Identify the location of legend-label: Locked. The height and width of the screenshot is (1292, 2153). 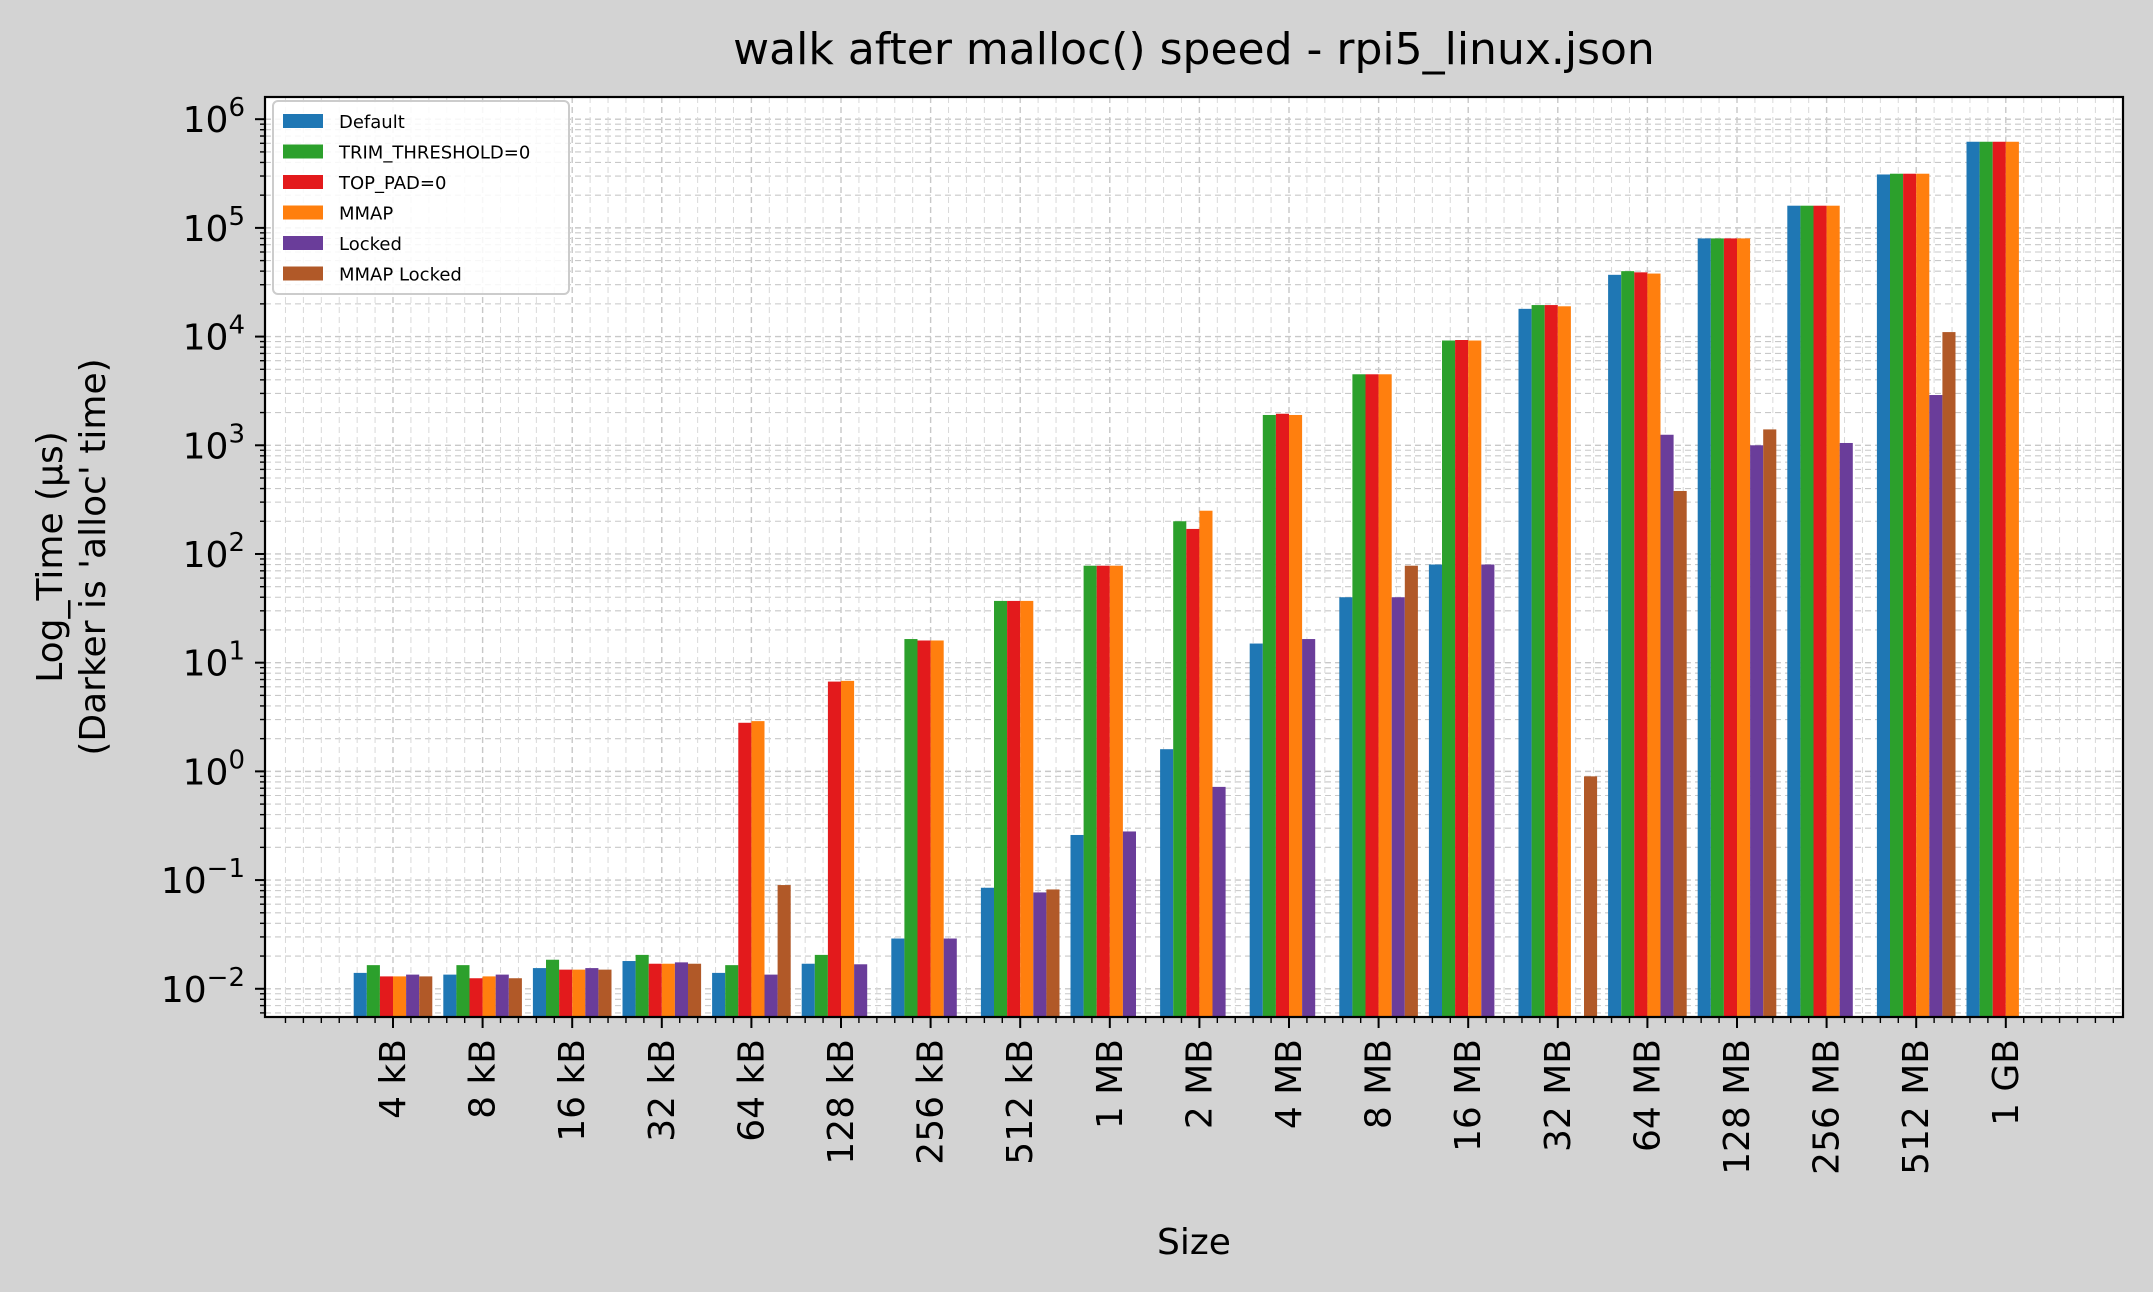
(370, 244).